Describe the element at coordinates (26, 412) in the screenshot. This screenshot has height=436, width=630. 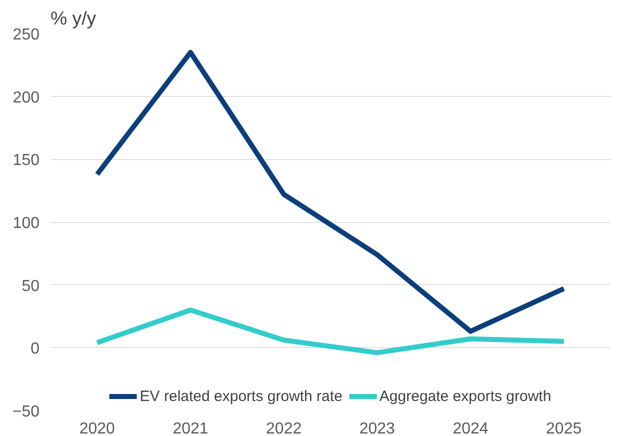
I see `y-tick-label: −50` at that location.